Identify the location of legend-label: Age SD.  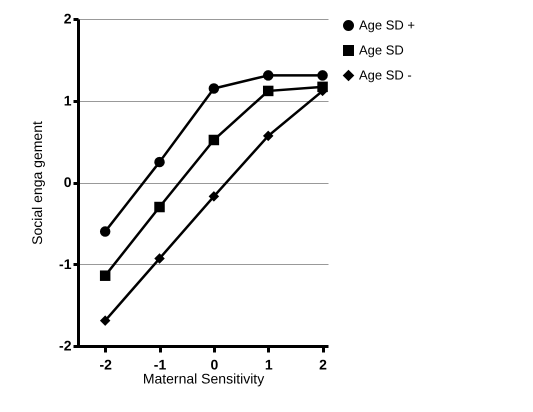
(381, 50).